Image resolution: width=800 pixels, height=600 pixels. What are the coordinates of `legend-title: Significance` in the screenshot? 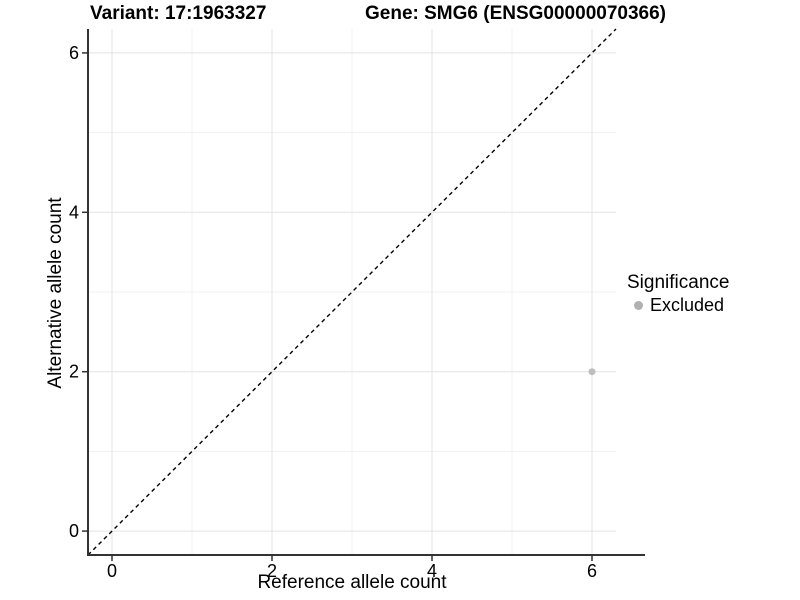 It's located at (678, 282).